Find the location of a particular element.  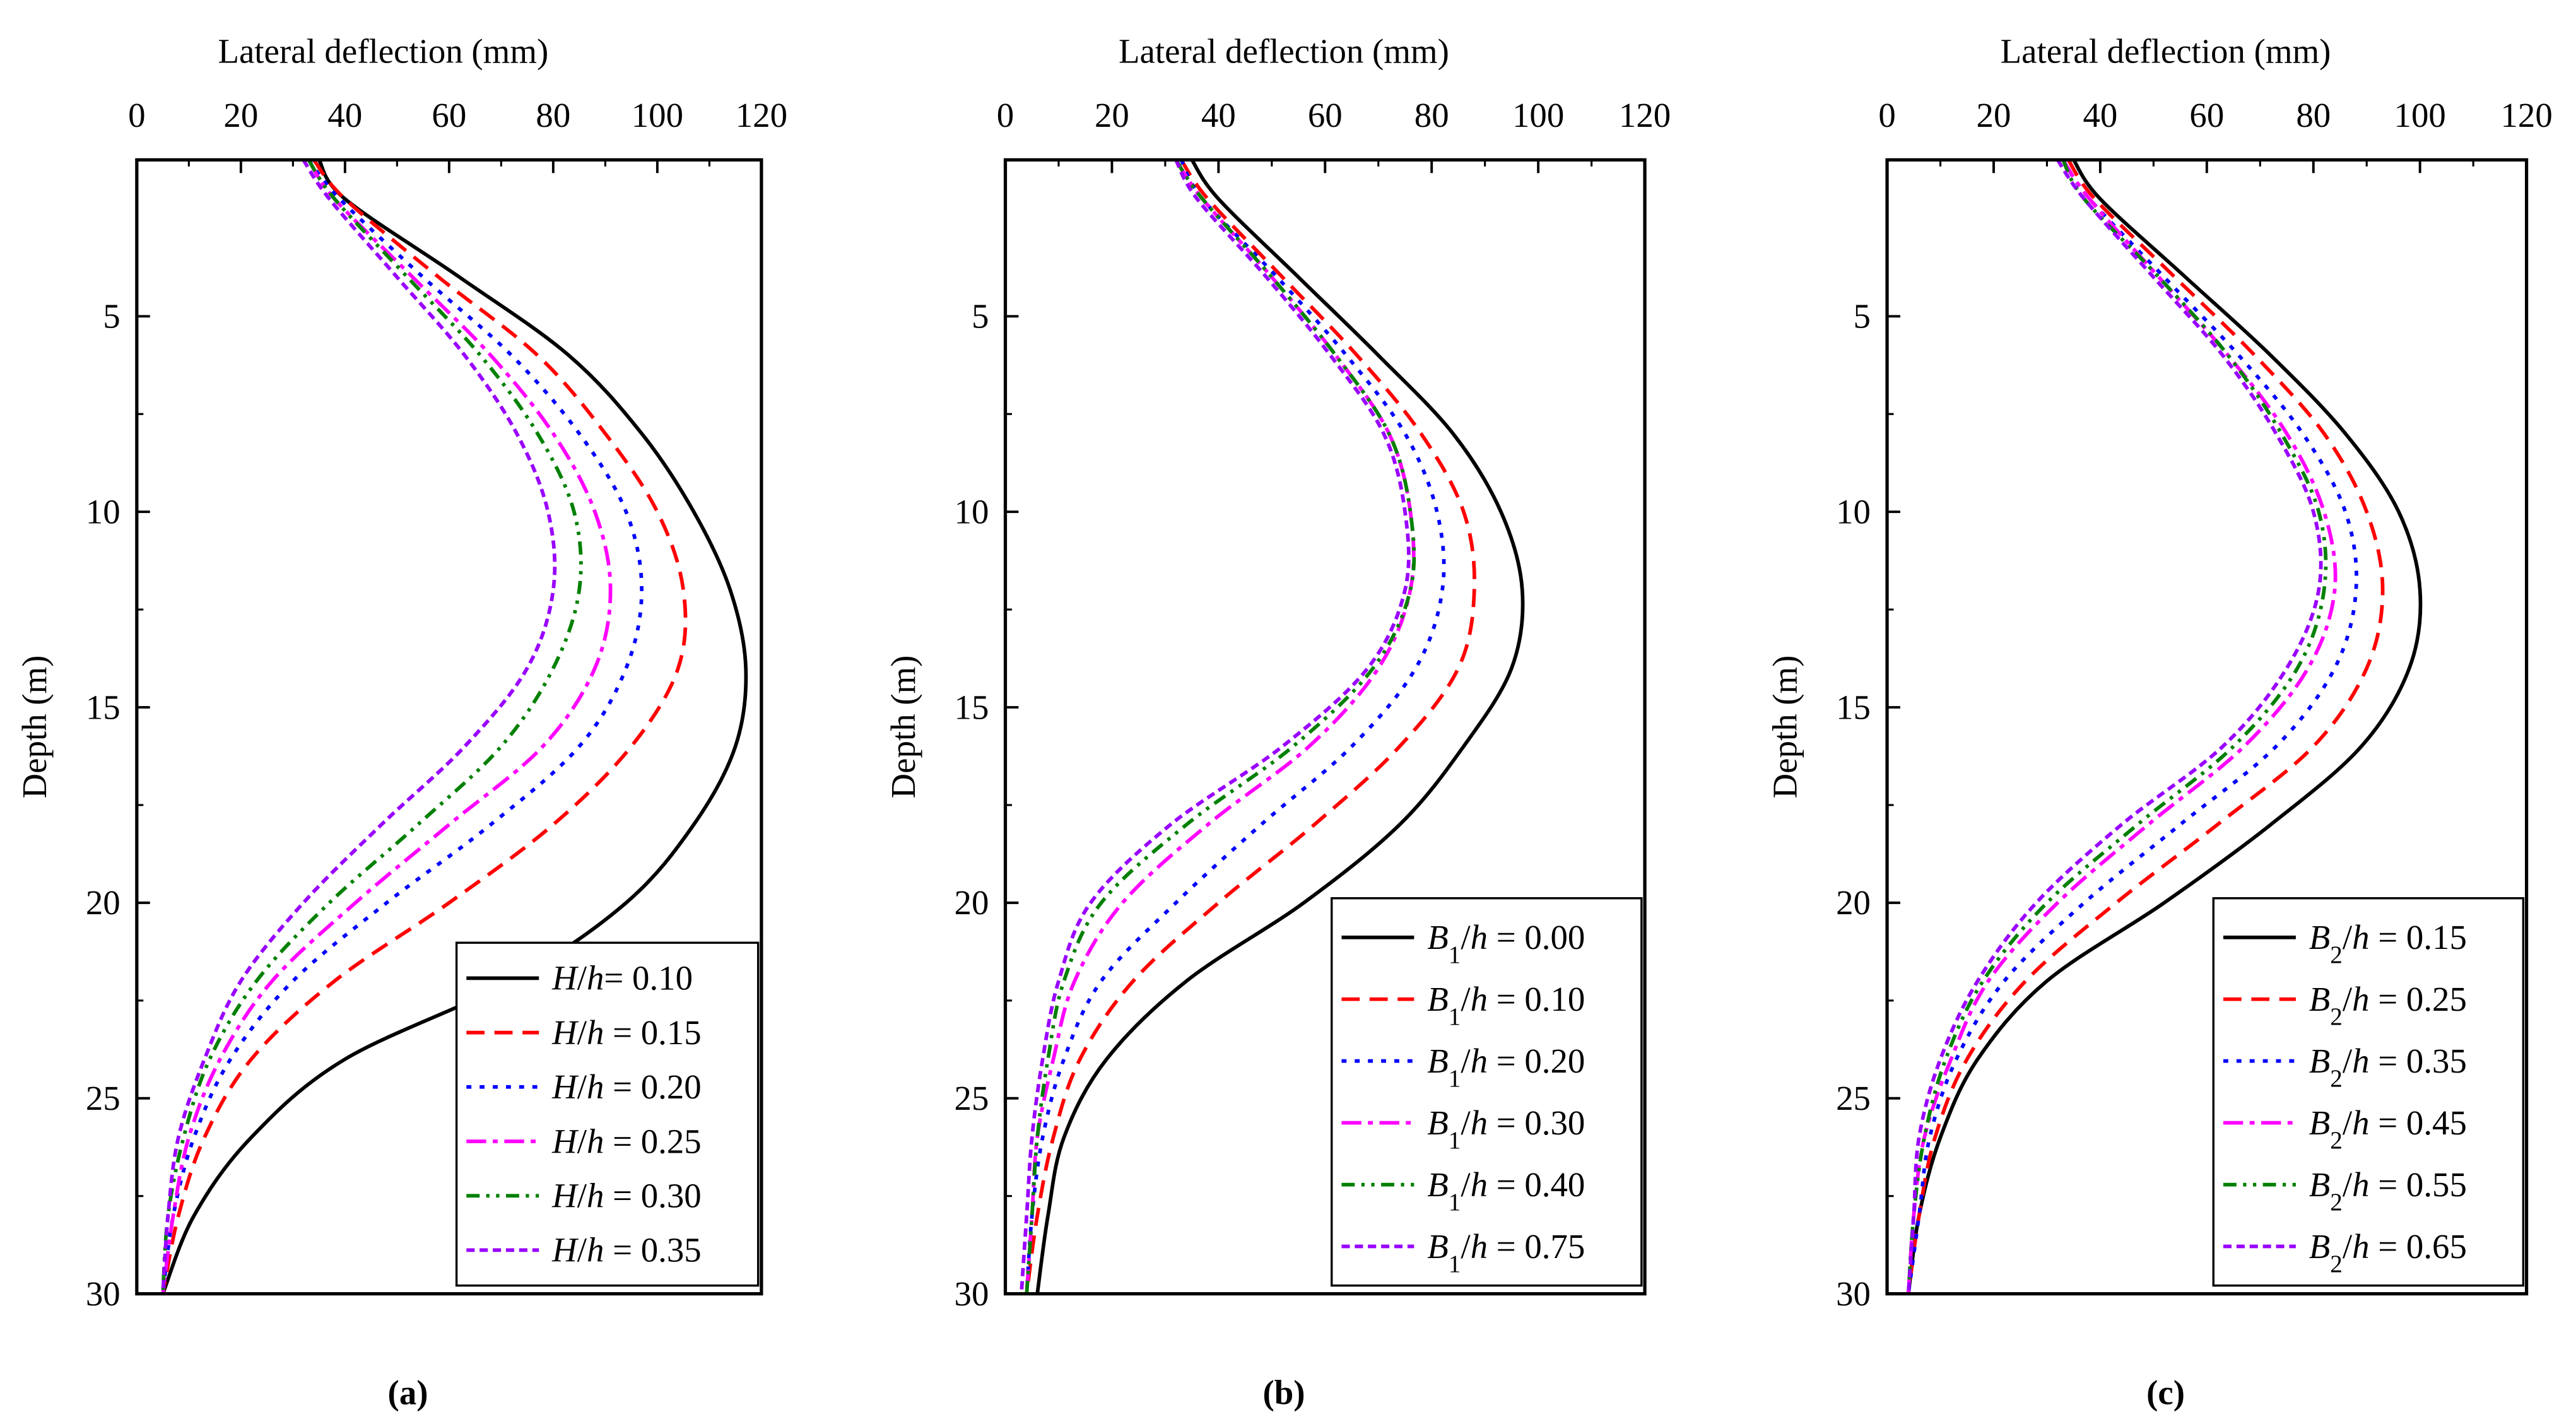

legend-label: B1/h = 0.20 is located at coordinates (1506, 1067).